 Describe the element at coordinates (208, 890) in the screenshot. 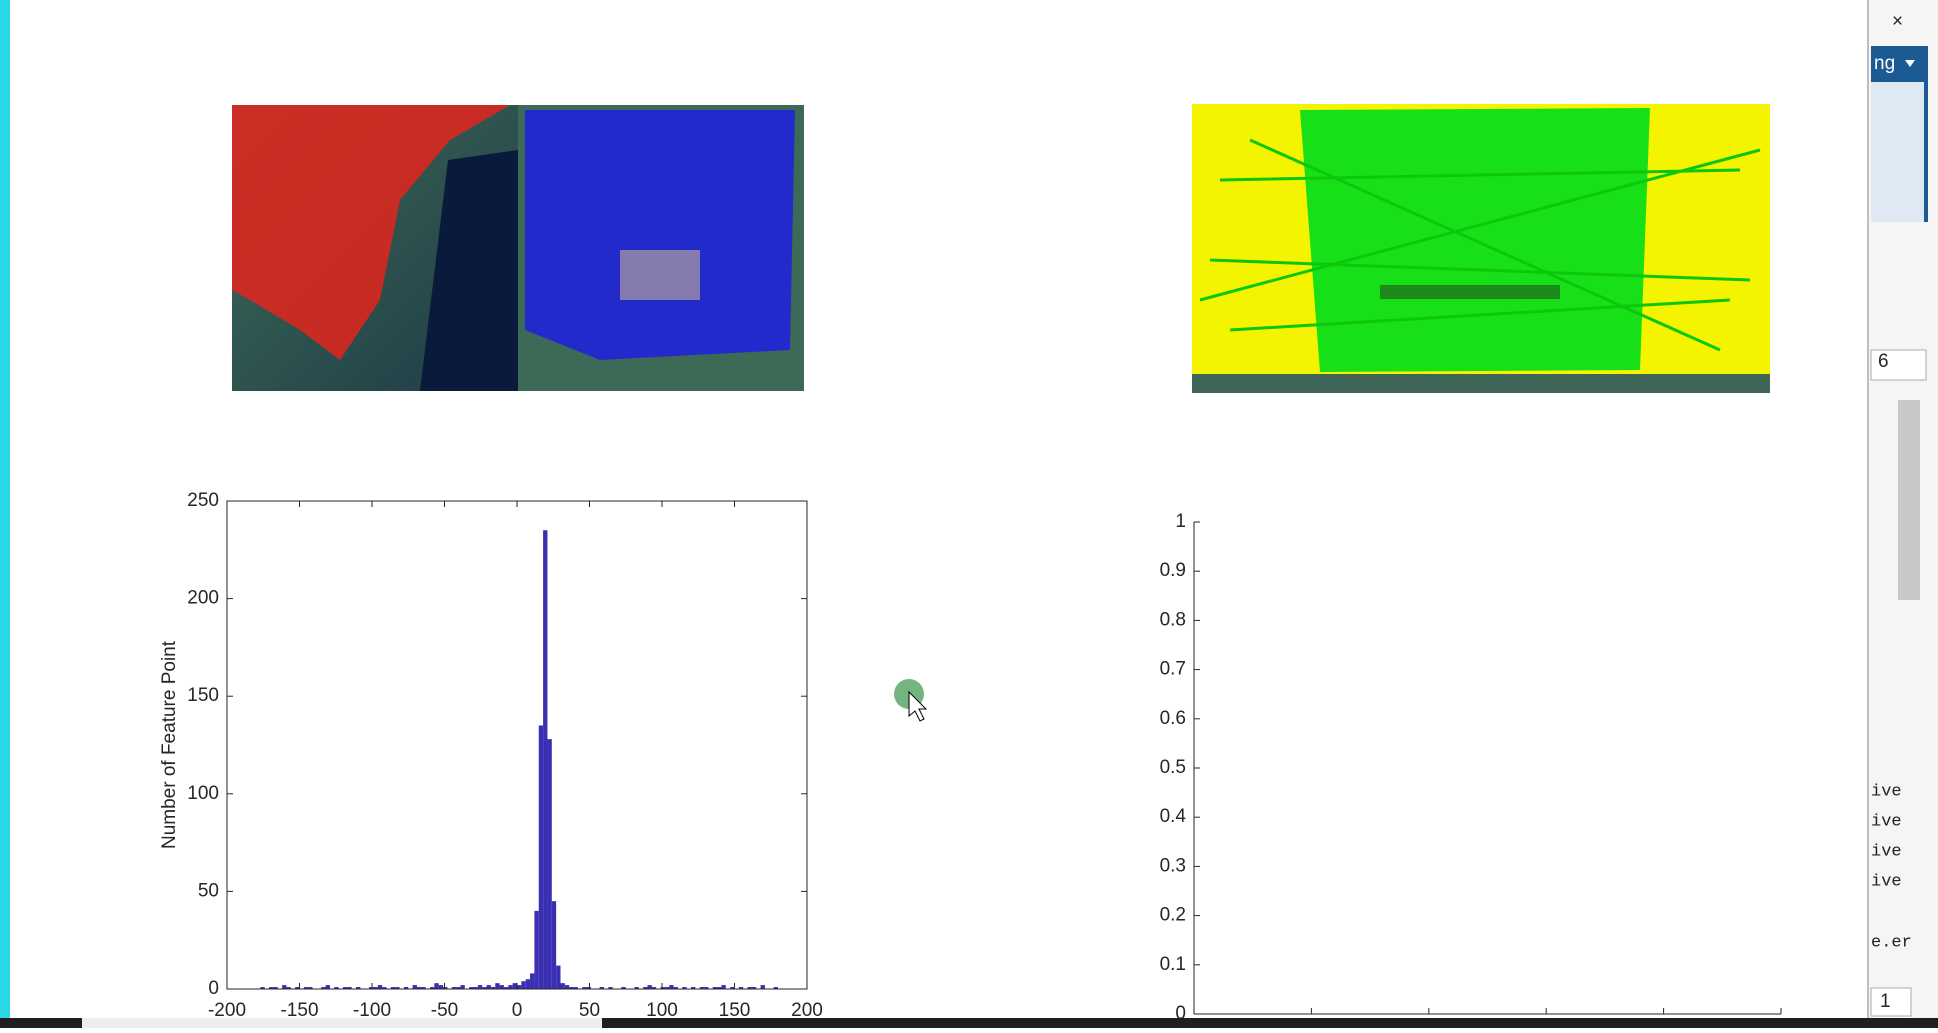

I see `y-tick-label: 50` at that location.